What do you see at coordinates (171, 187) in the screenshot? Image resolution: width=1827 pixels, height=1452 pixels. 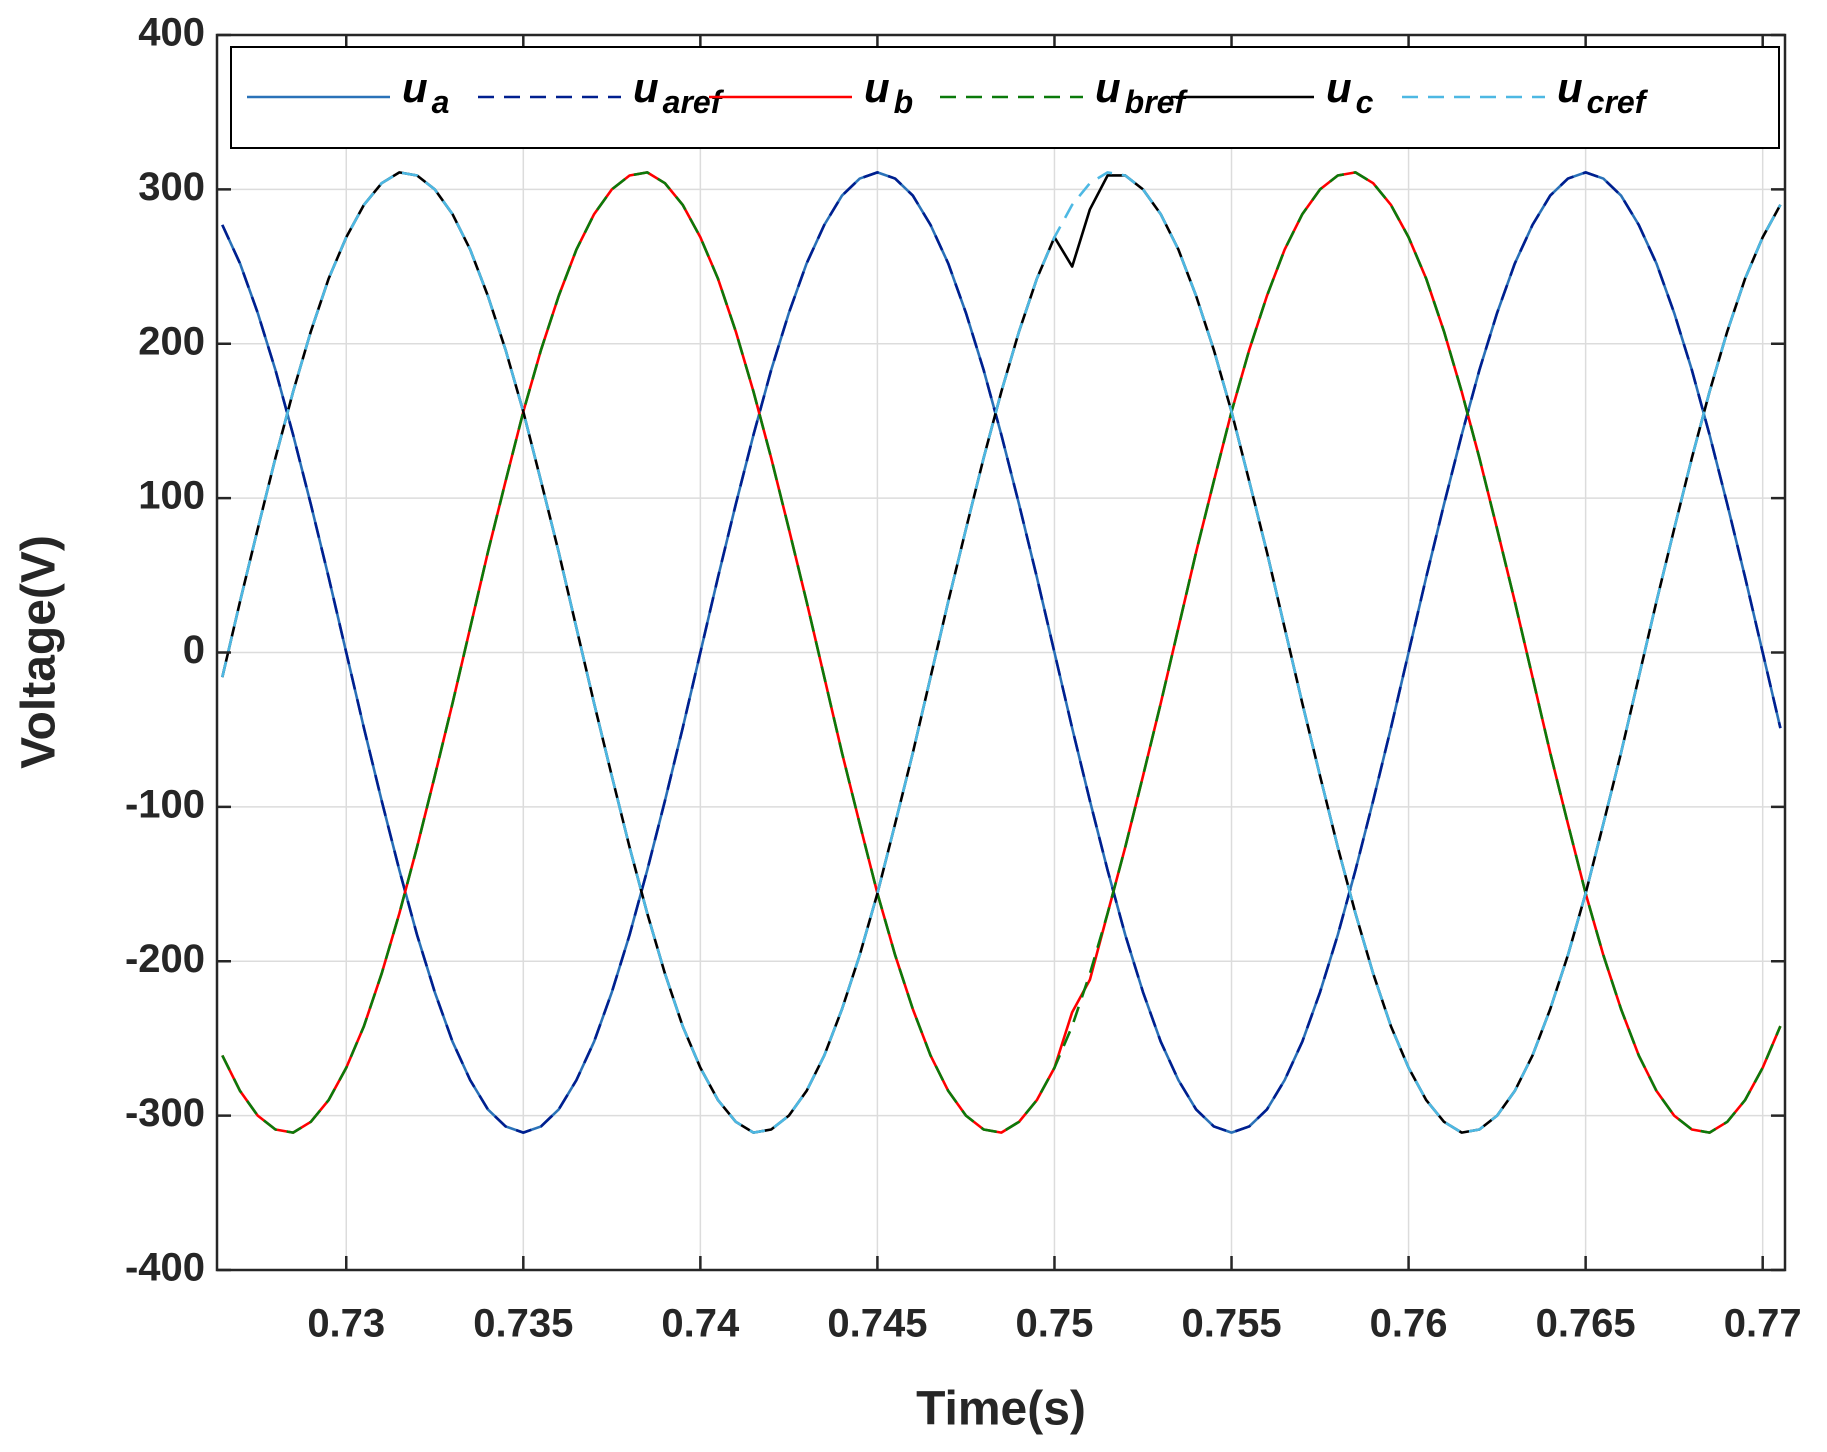 I see `y-tick-label: 300` at bounding box center [171, 187].